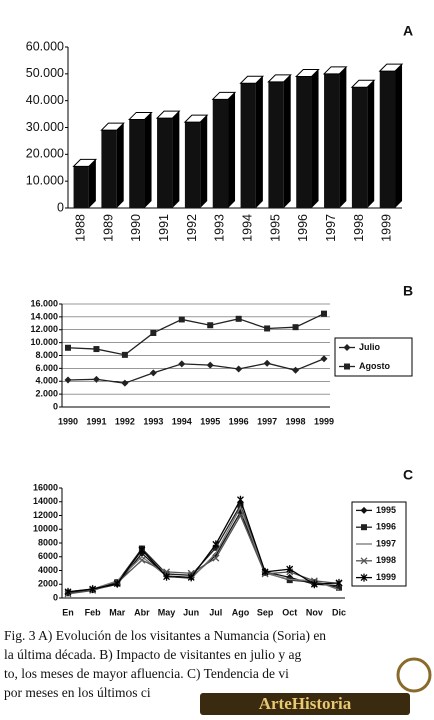  What do you see at coordinates (81, 228) in the screenshot?
I see `x-tick-label: 1988` at bounding box center [81, 228].